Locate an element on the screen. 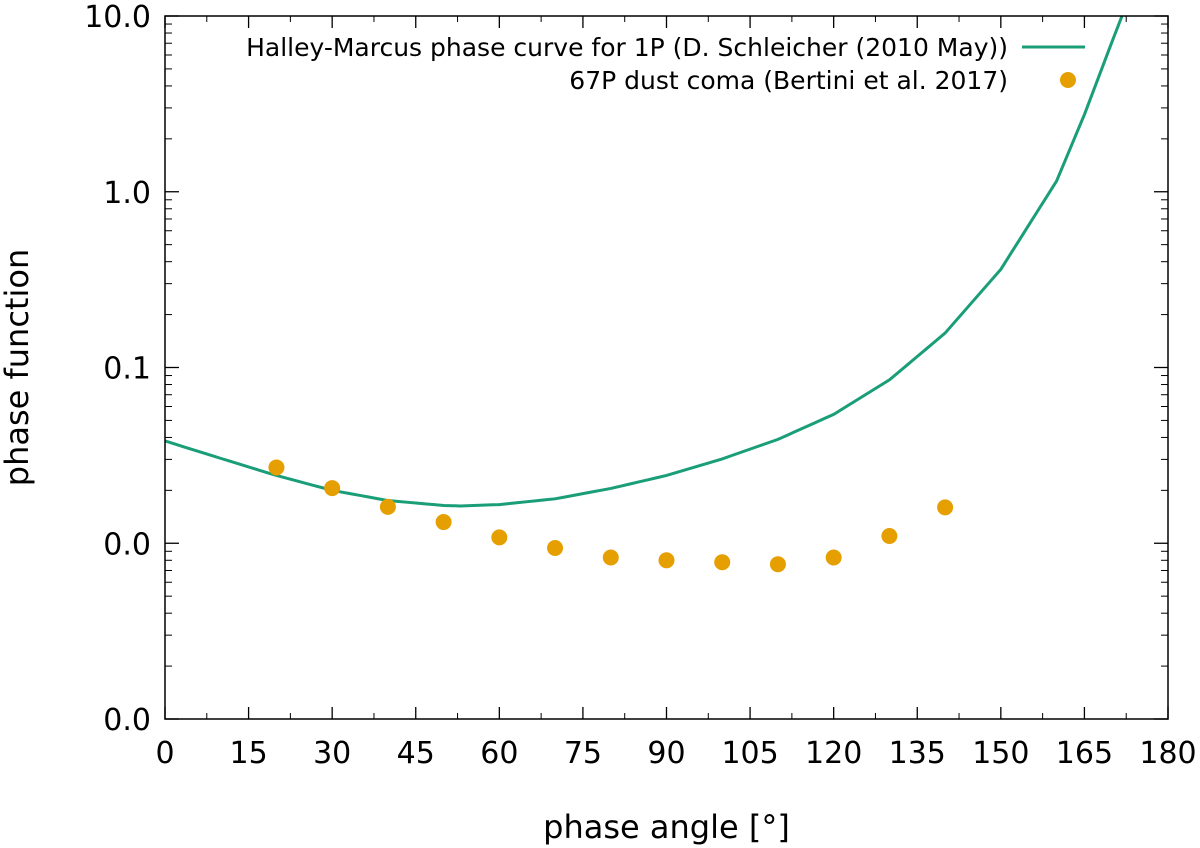 Image resolution: width=1200 pixels, height=848 pixels. legend-label-67p-dust-coma: 67P dust coma (Bertini et al. 2017) is located at coordinates (788, 80).